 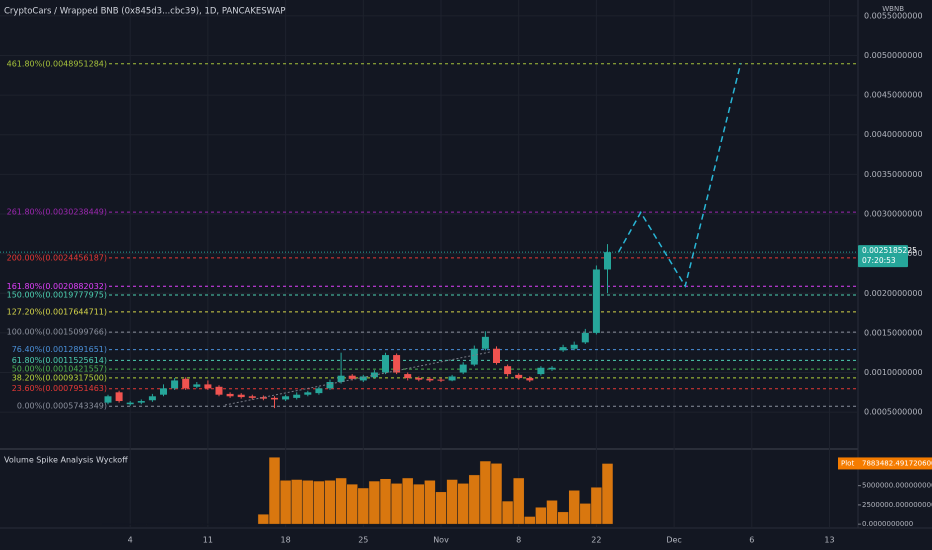 I want to click on fib-label: 200.00%(0.0024456187), so click(x=57, y=257).